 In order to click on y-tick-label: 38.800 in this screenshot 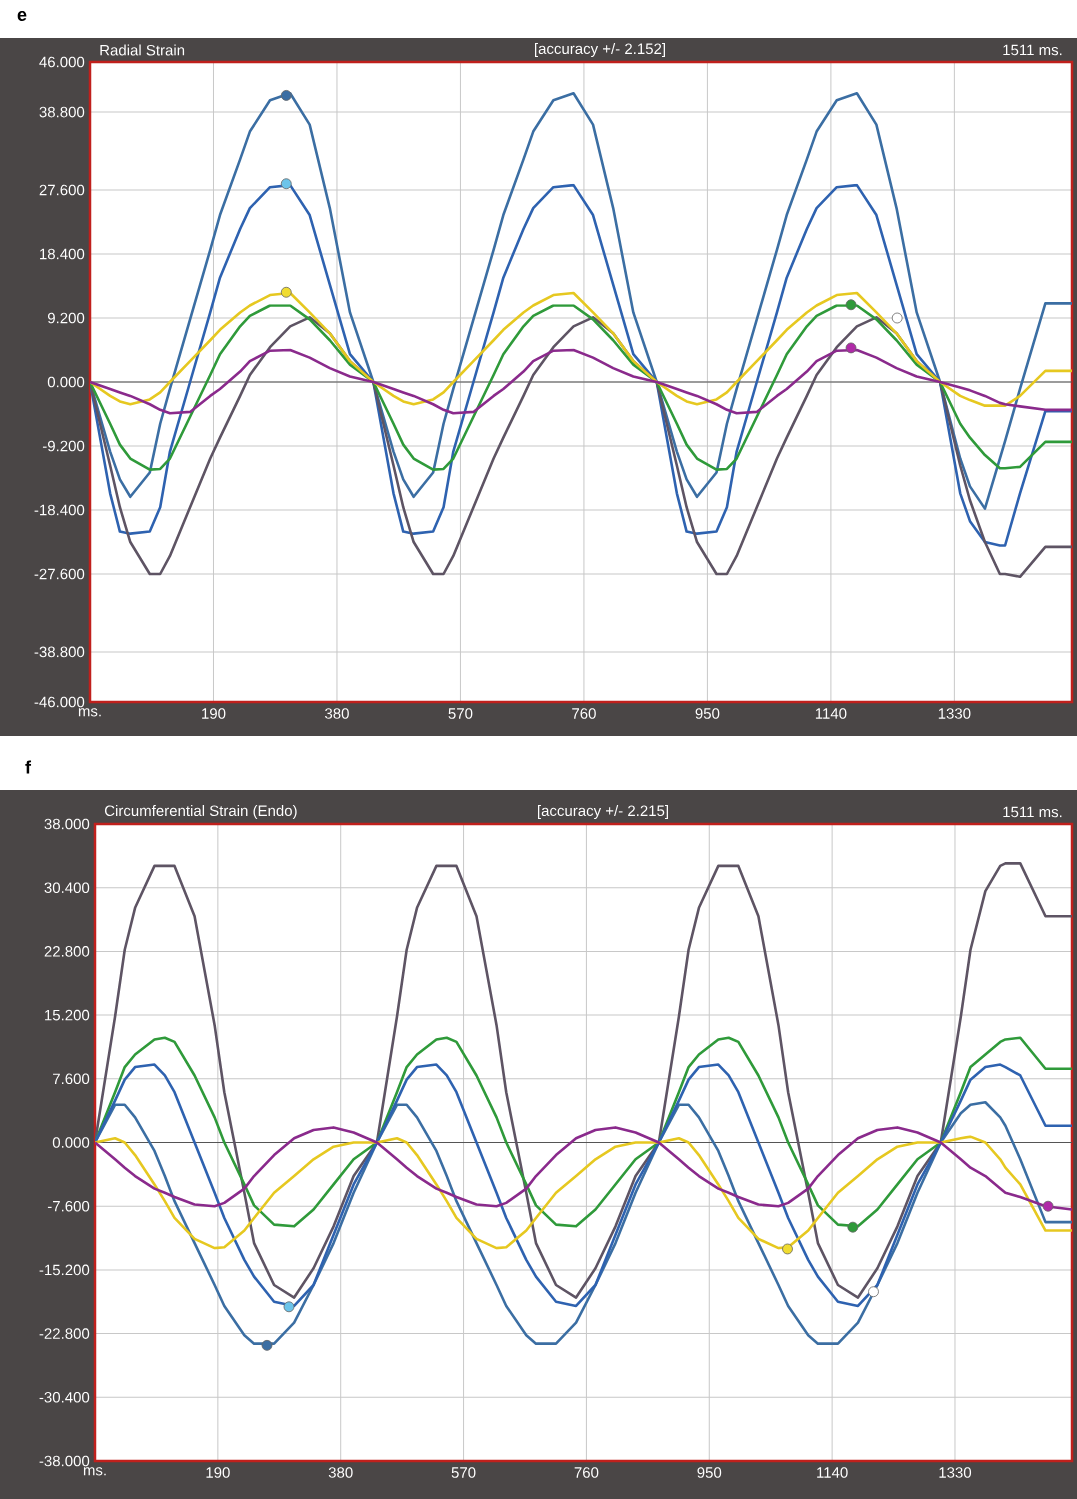, I will do `click(62, 112)`.